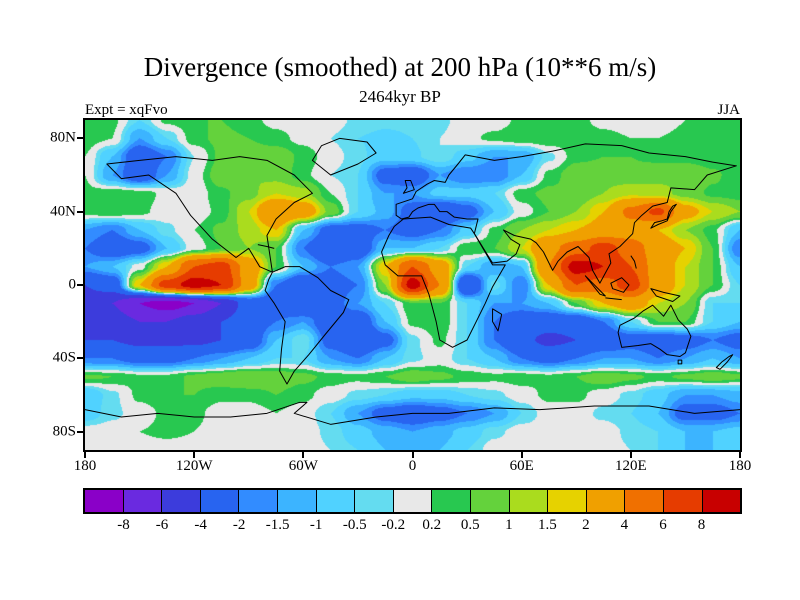 This screenshot has height=600, width=800. I want to click on colorbar-label: 0.2, so click(432, 525).